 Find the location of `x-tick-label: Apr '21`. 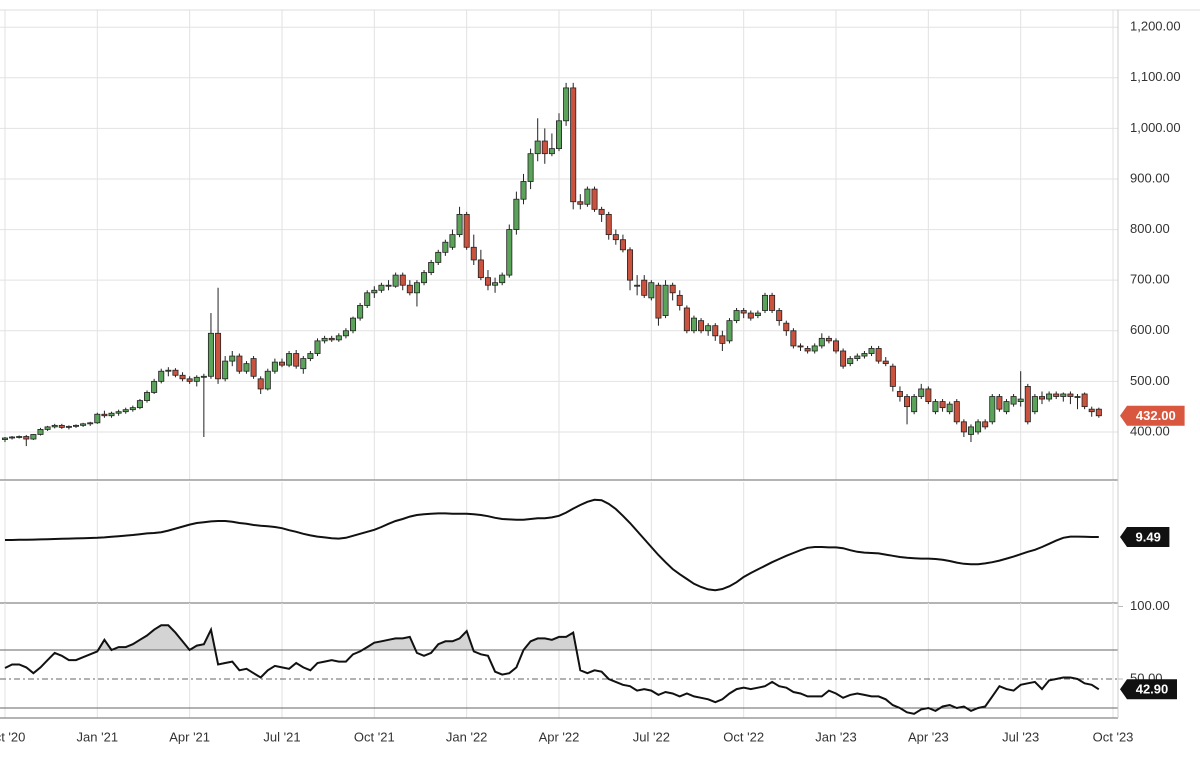

x-tick-label: Apr '21 is located at coordinates (189, 736).